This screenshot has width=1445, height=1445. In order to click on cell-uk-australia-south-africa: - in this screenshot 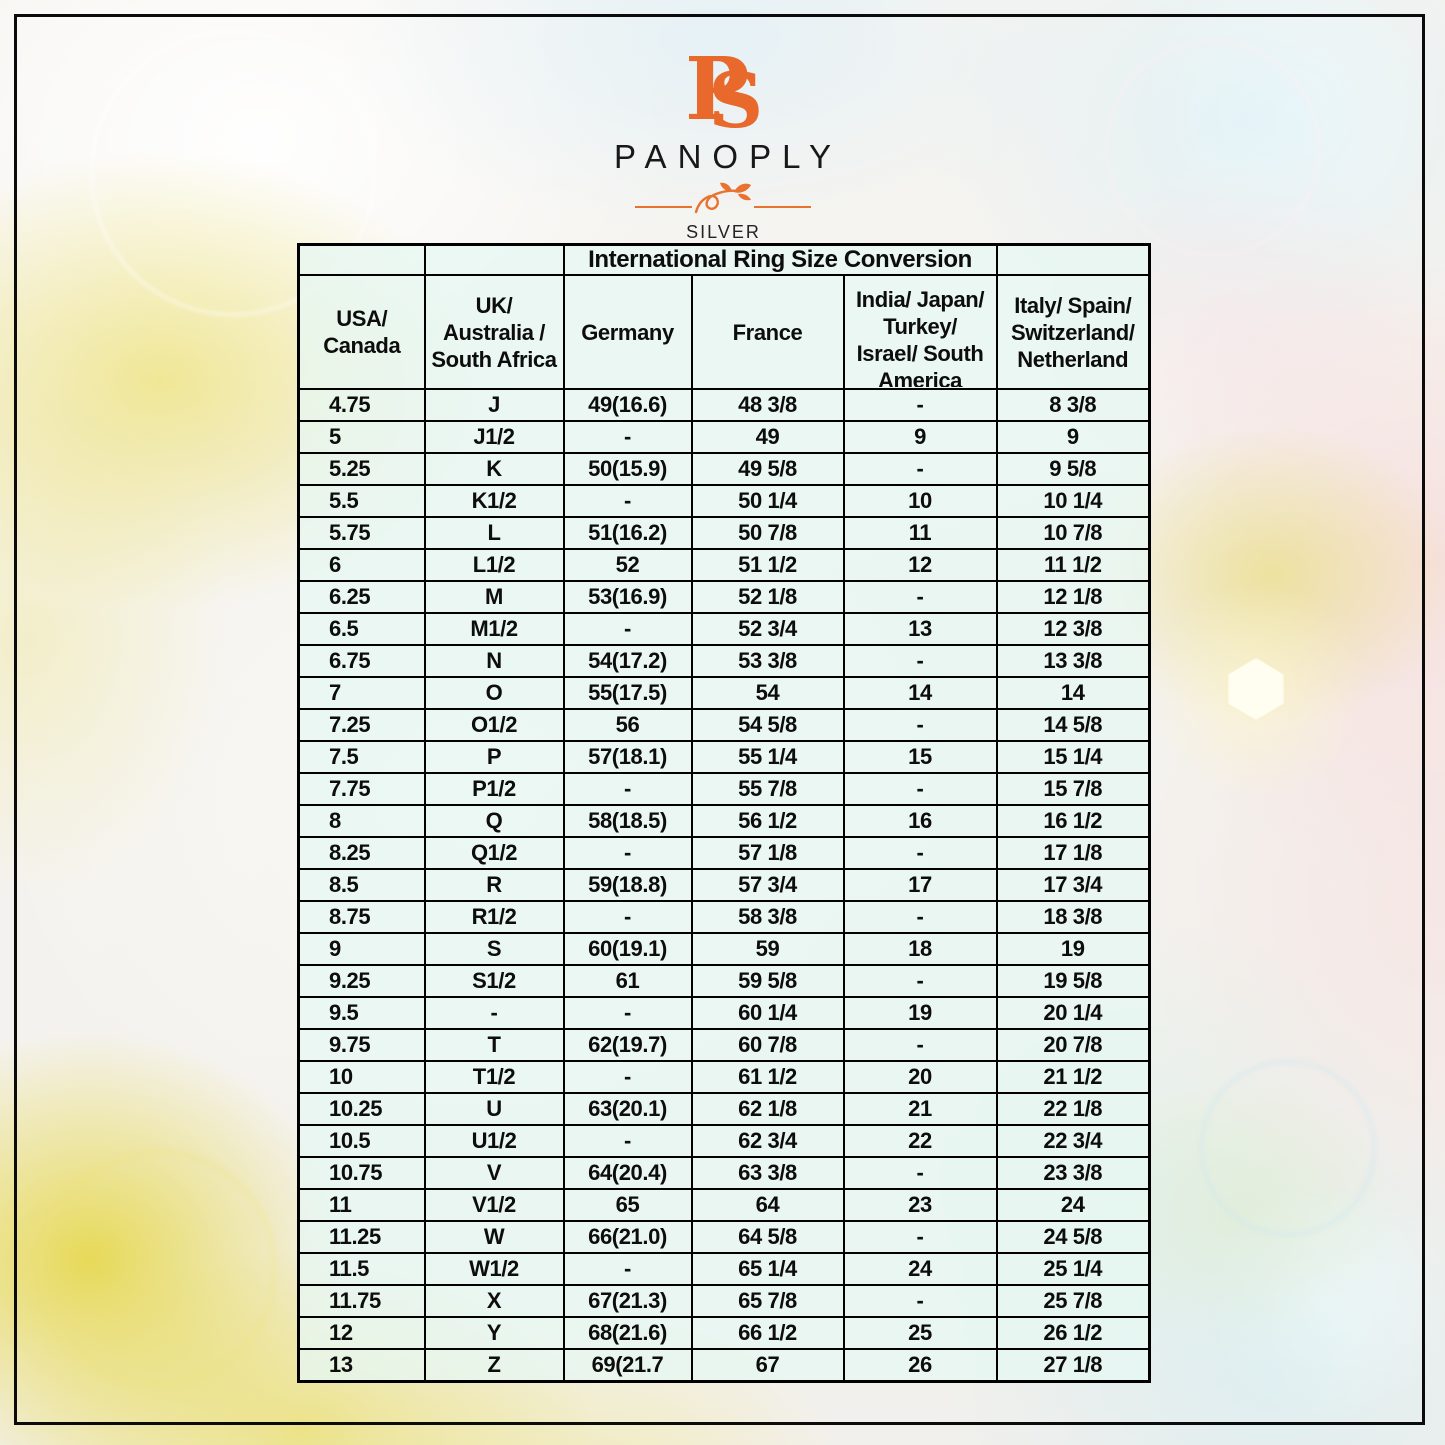, I will do `click(494, 1013)`.